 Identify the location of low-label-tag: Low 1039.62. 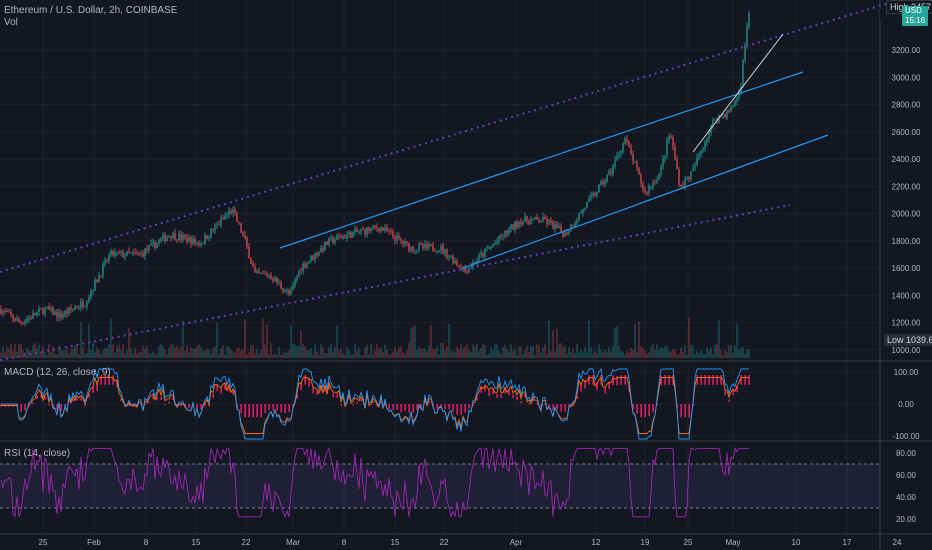
(908, 340).